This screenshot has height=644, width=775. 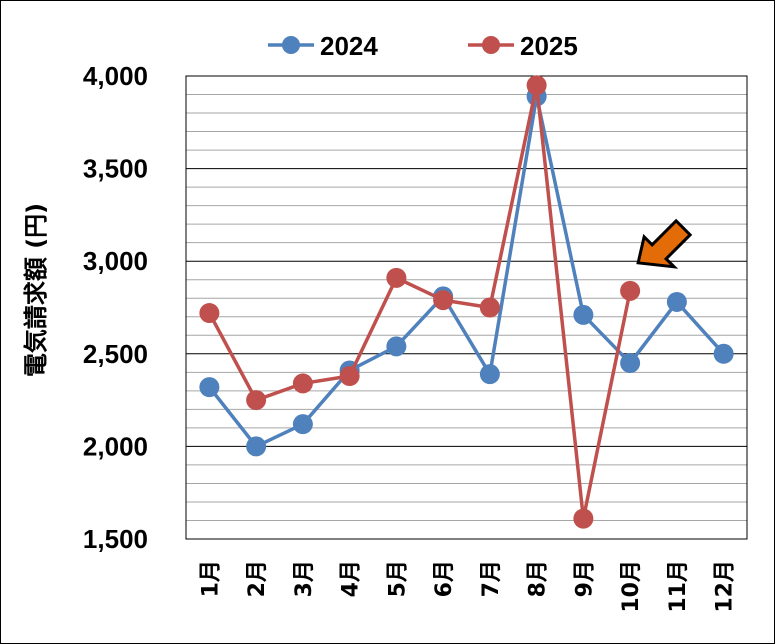 I want to click on x-tick-label: 2月, so click(x=257, y=578).